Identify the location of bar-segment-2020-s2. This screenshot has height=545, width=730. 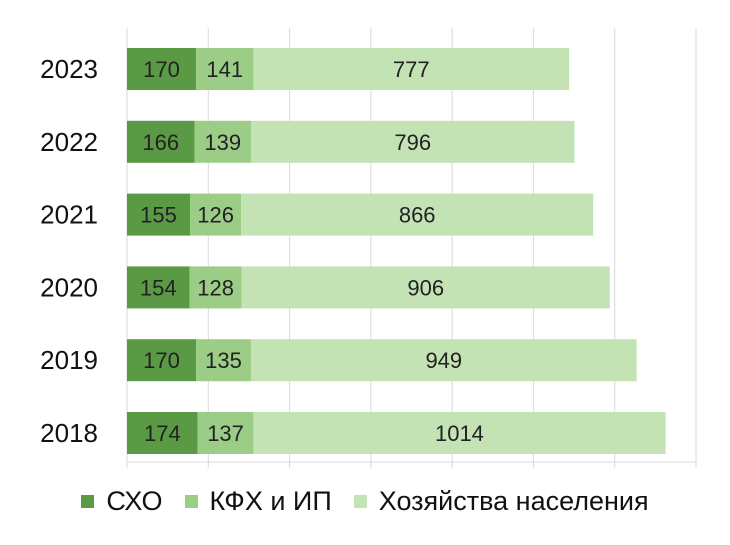
(425, 287).